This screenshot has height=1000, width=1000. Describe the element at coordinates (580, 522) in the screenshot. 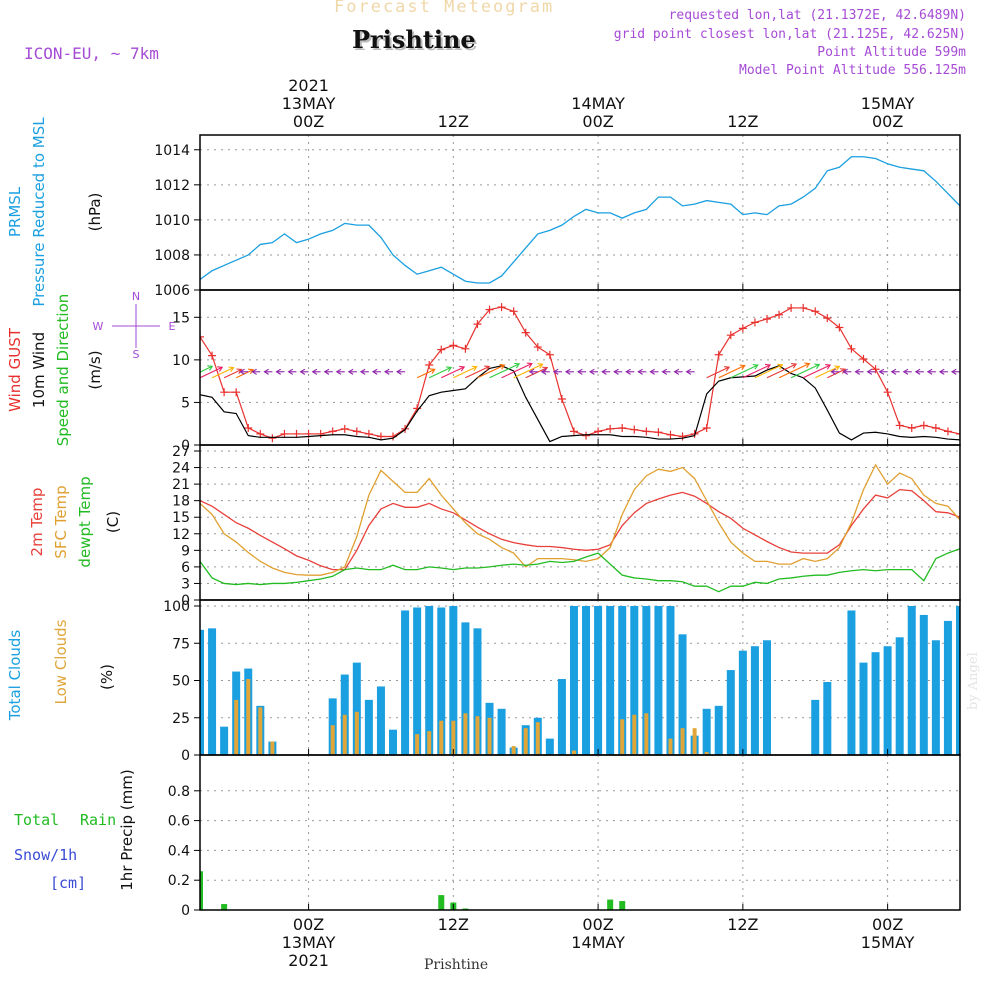

I see `panel-temperature` at that location.